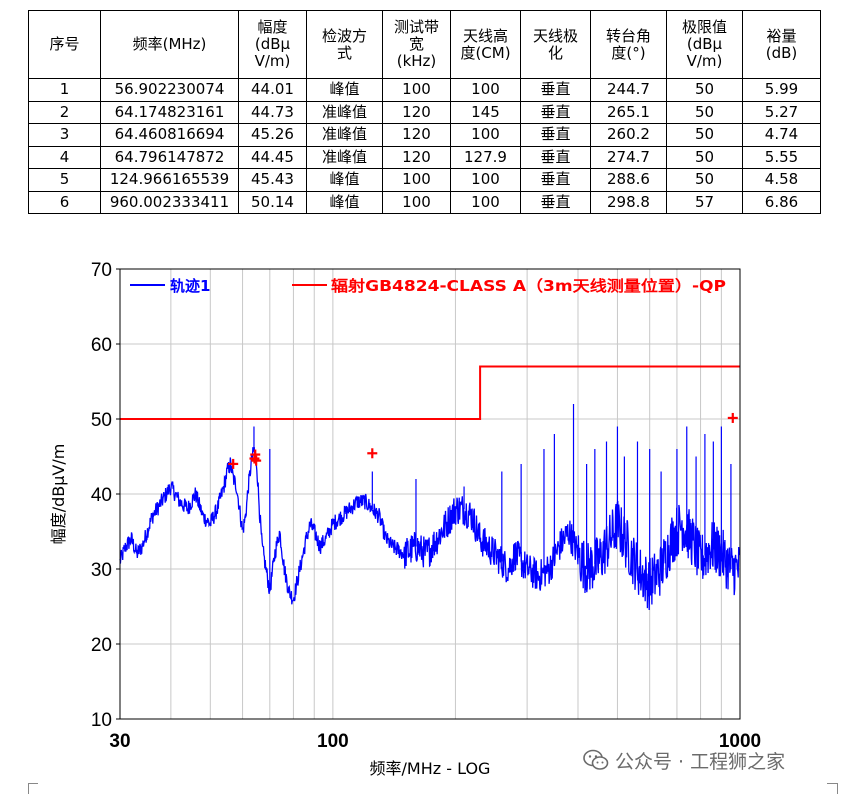 The image size is (865, 794). I want to click on table-cell: 244.7, so click(628, 90).